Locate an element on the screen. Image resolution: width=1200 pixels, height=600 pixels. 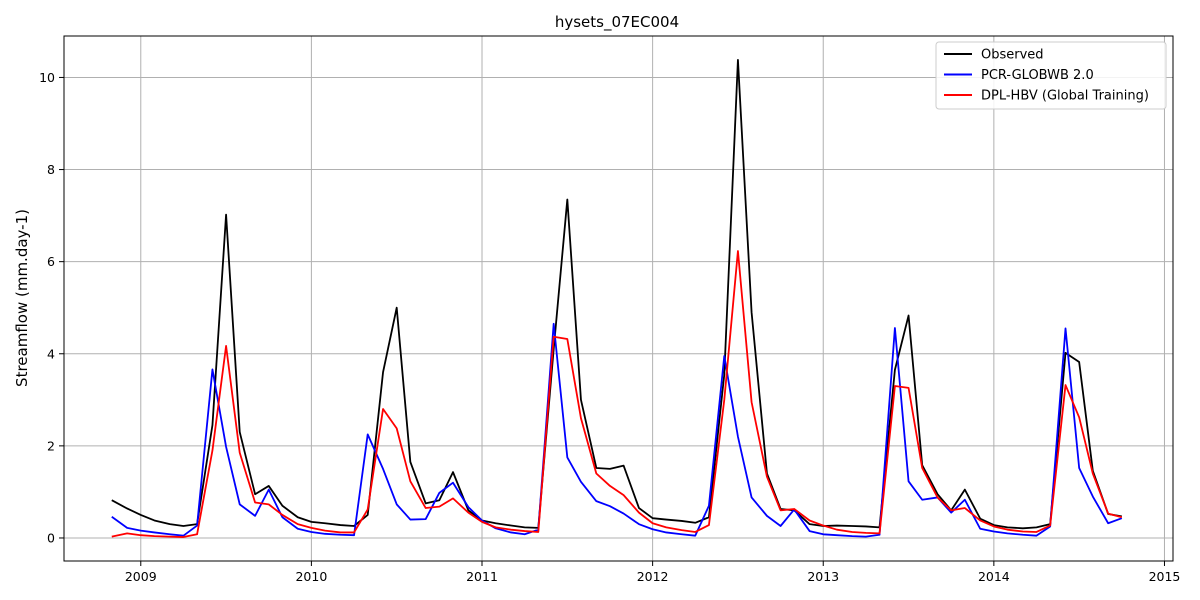
x-tick-label: 2013 is located at coordinates (823, 576).